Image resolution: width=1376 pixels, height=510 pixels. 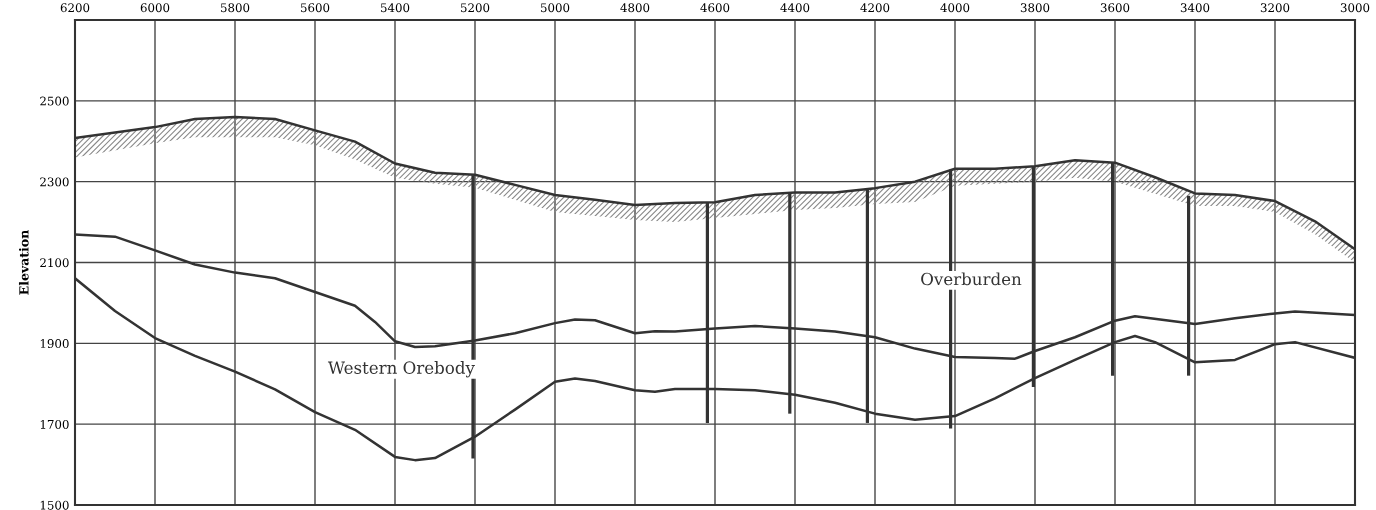 What do you see at coordinates (475, 8) in the screenshot?
I see `x-tick-label: 5200` at bounding box center [475, 8].